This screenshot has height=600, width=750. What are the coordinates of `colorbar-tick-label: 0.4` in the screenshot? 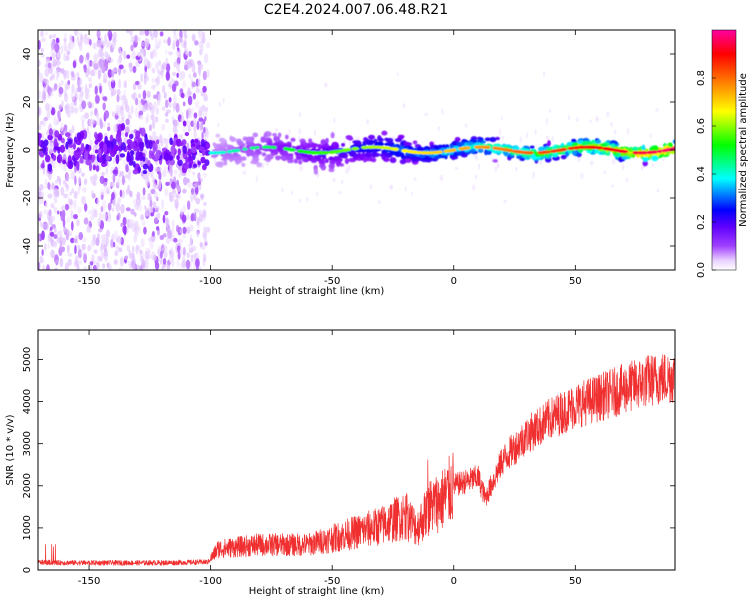 It's located at (701, 174).